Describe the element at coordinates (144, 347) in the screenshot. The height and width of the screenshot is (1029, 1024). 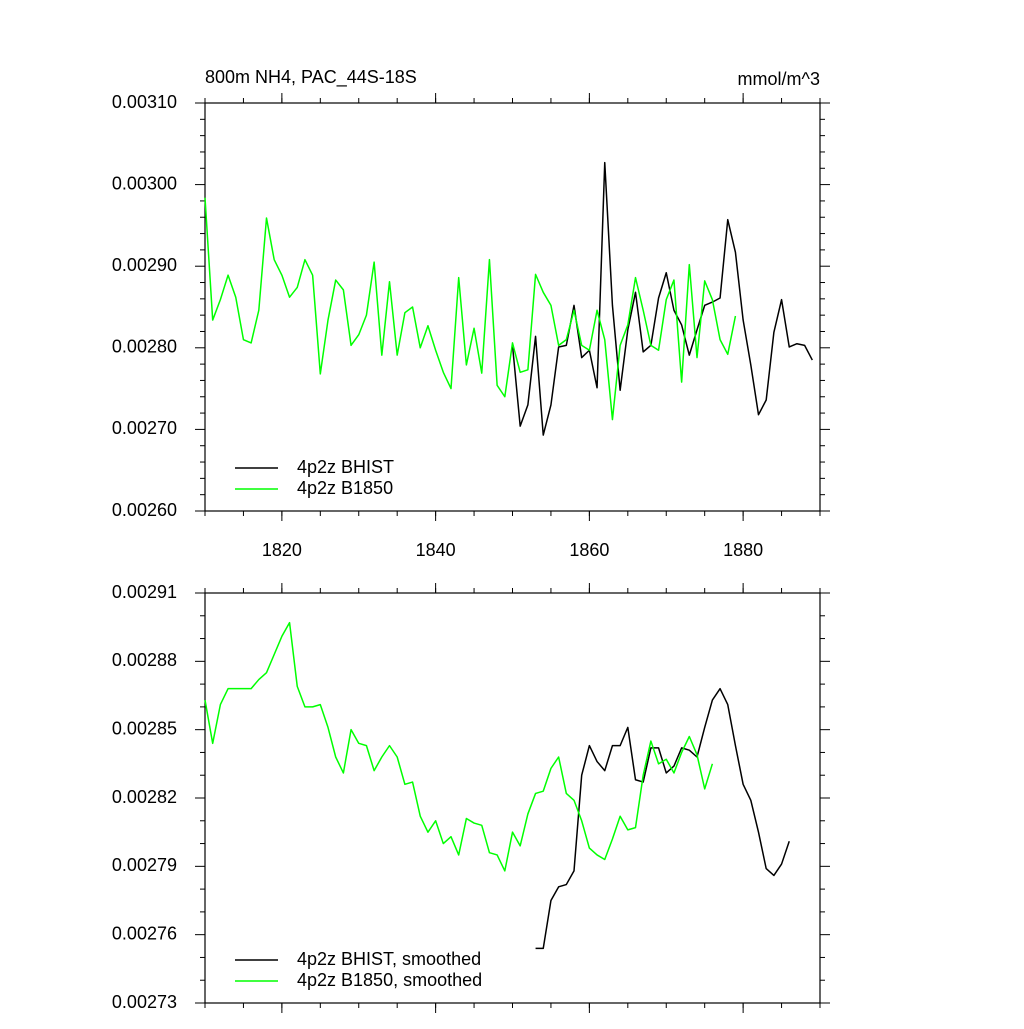
I see `y-tick-label: 0.00280` at that location.